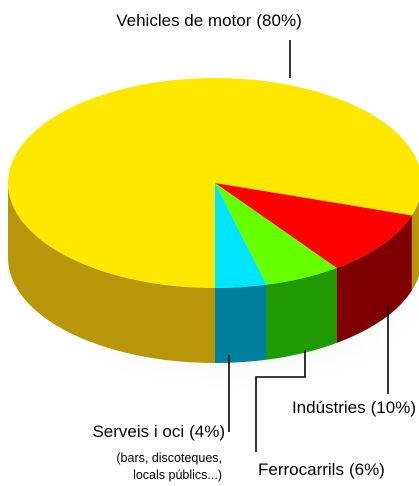 The width and height of the screenshot is (419, 486). Describe the element at coordinates (138, 431) in the screenshot. I see `category-label: Serveis i oci` at that location.